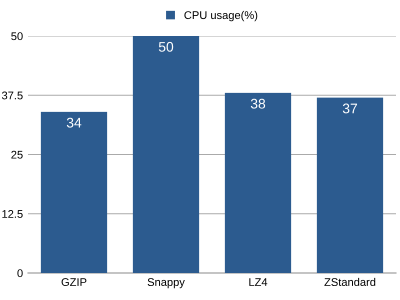  Describe the element at coordinates (17, 154) in the screenshot. I see `y-tick-label: 25` at that location.